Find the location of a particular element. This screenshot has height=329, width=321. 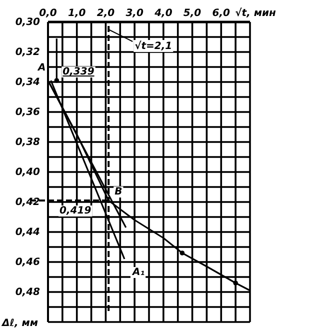

y-tick-label: 0,36 is located at coordinates (27, 112).